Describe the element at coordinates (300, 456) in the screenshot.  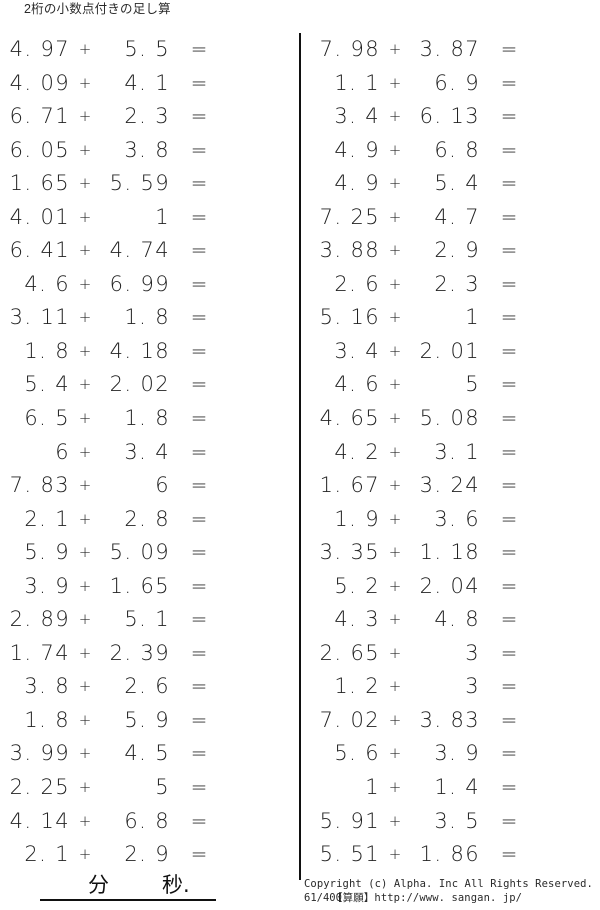
I see `column-divider` at that location.